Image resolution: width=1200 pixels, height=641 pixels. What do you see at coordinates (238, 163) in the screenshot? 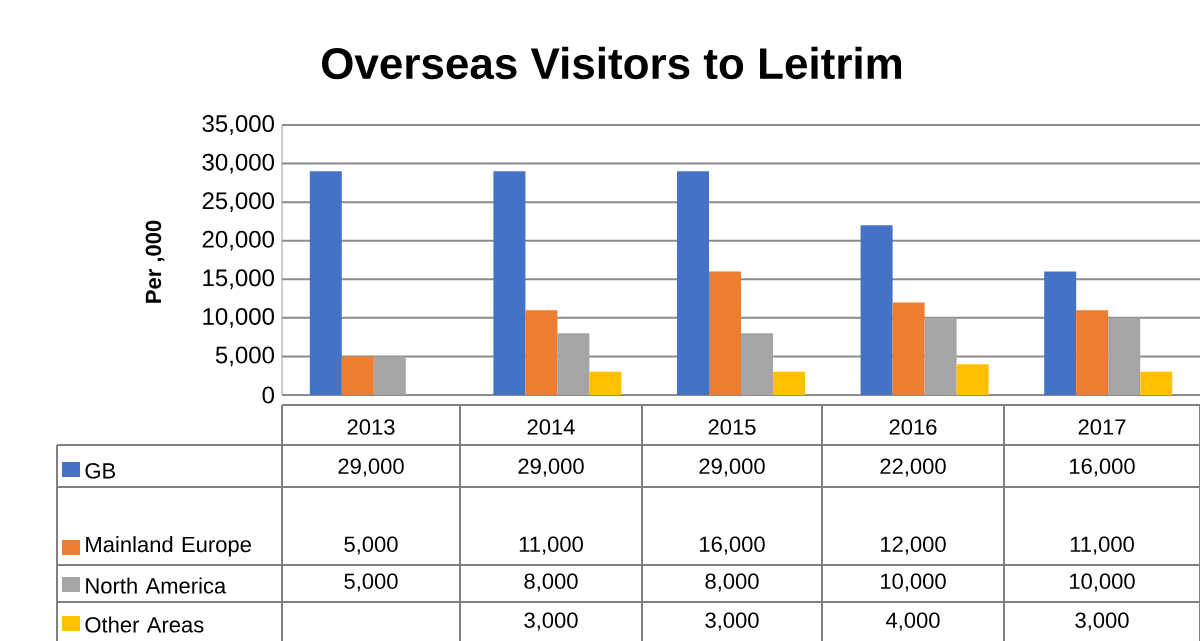
I see `y-tick-label: 30,000` at bounding box center [238, 163].